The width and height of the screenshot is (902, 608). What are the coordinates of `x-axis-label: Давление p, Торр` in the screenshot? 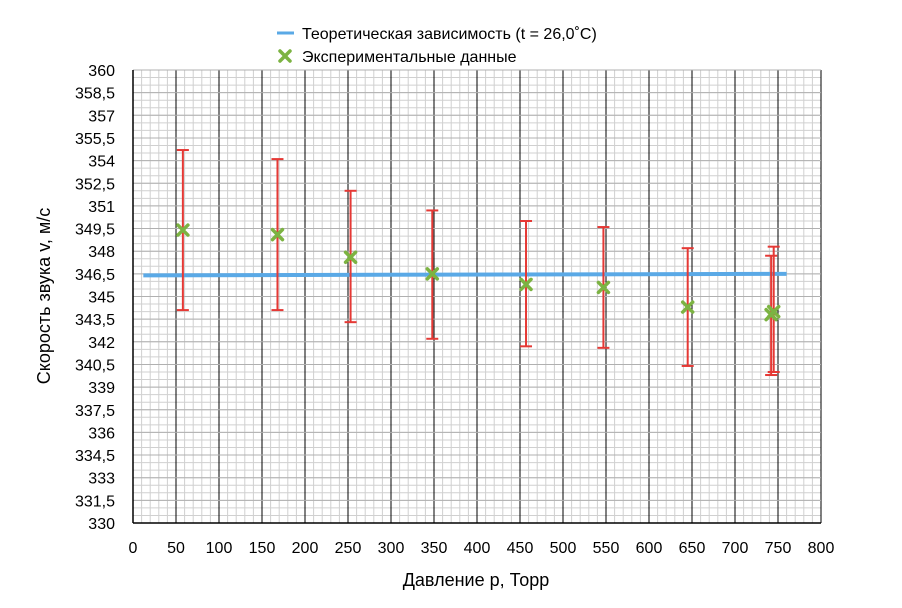 It's located at (476, 580).